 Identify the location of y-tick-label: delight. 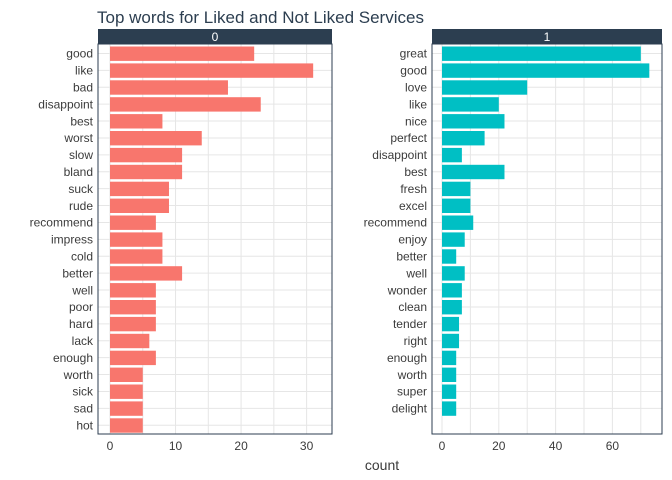
(410, 409).